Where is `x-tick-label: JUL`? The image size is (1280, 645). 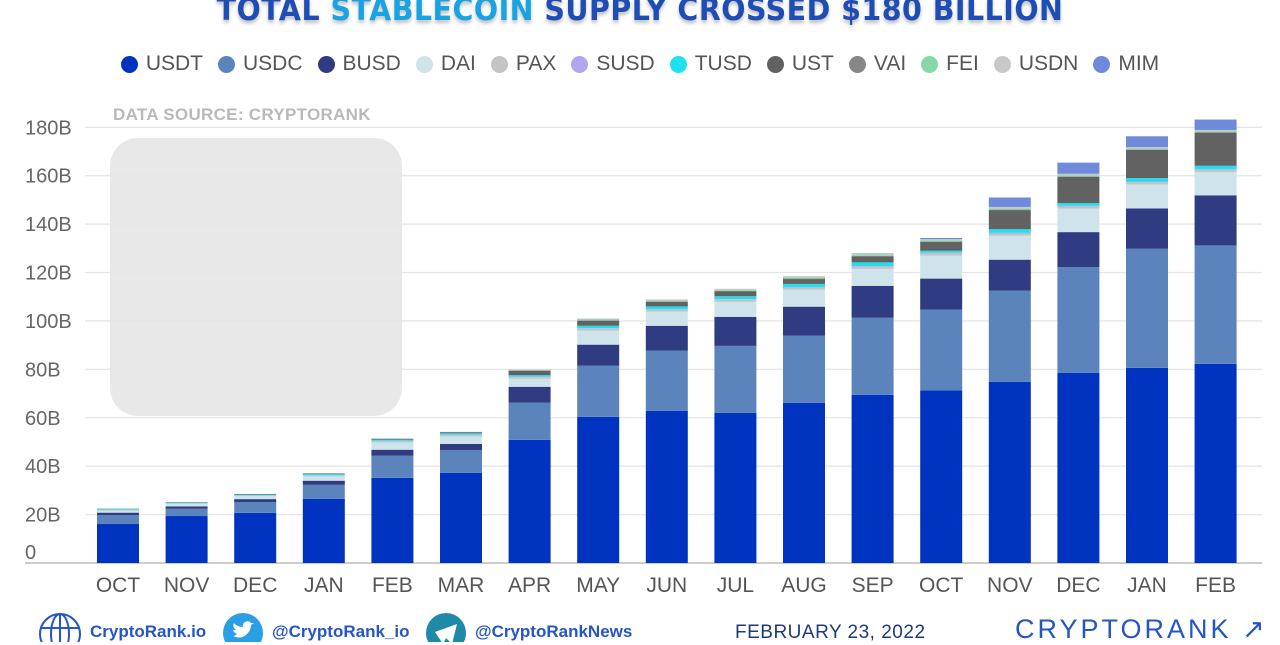
x-tick-label: JUL is located at coordinates (735, 585).